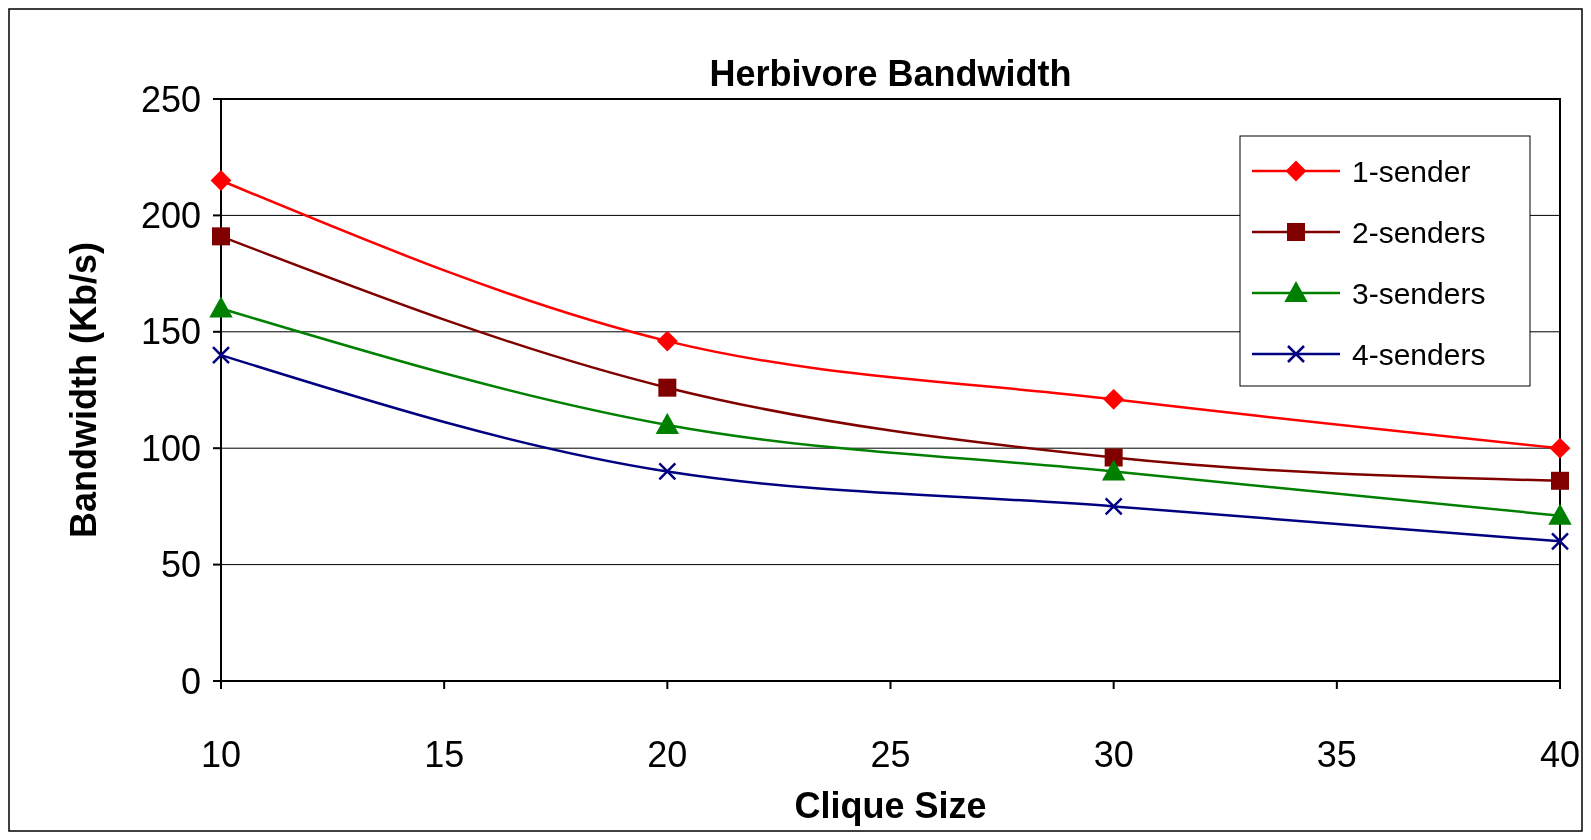  I want to click on y-tick-label: 100, so click(170, 448).